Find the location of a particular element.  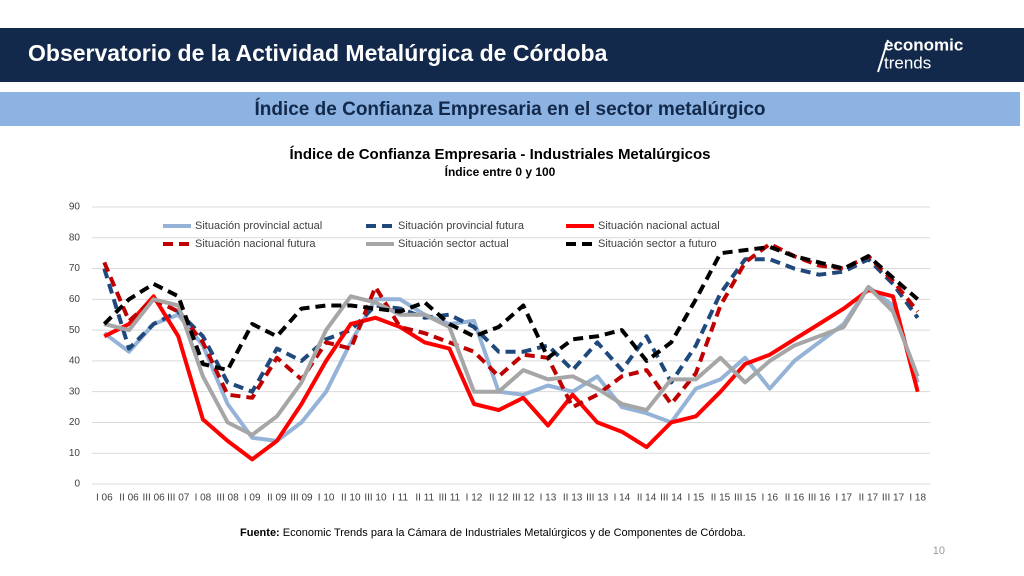

x-tick-label: III 16 is located at coordinates (819, 498).